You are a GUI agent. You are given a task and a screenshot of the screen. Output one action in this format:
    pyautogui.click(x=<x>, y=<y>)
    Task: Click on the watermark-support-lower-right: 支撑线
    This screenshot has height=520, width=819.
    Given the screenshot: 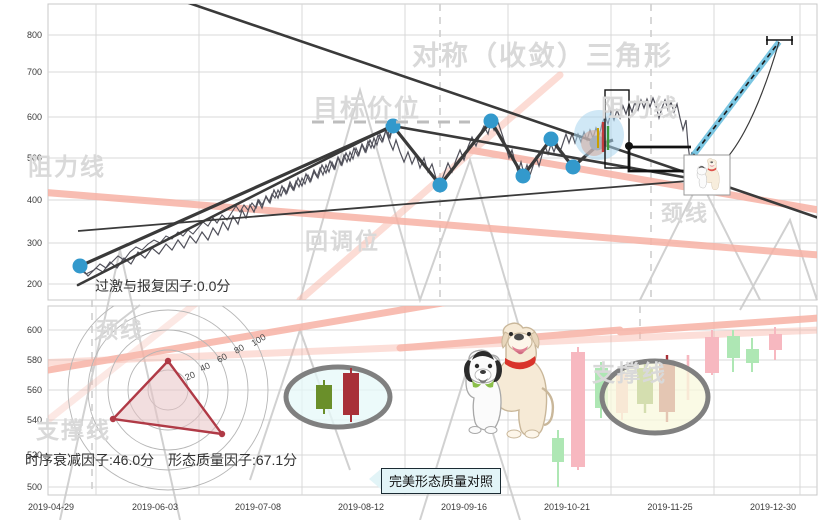 What is the action you would take?
    pyautogui.click(x=629, y=373)
    